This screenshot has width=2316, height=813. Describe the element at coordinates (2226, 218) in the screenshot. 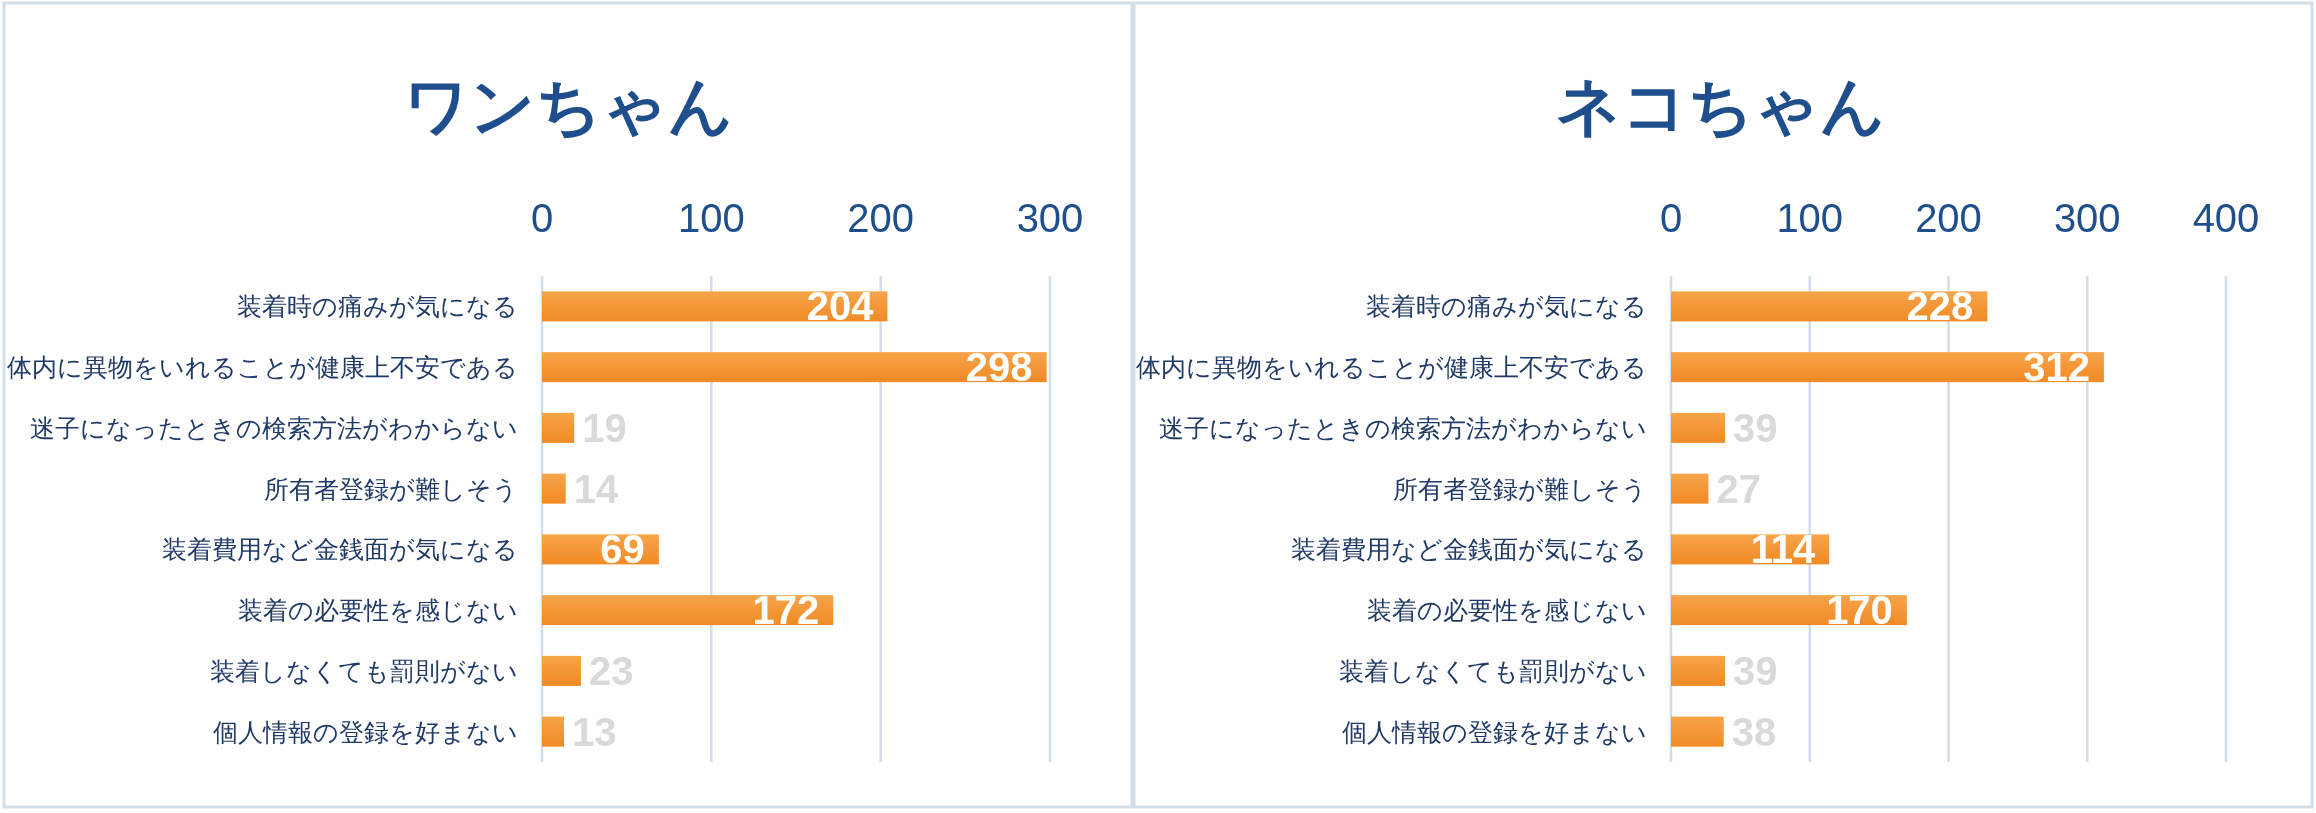

I see `x-tick-label: 400` at that location.